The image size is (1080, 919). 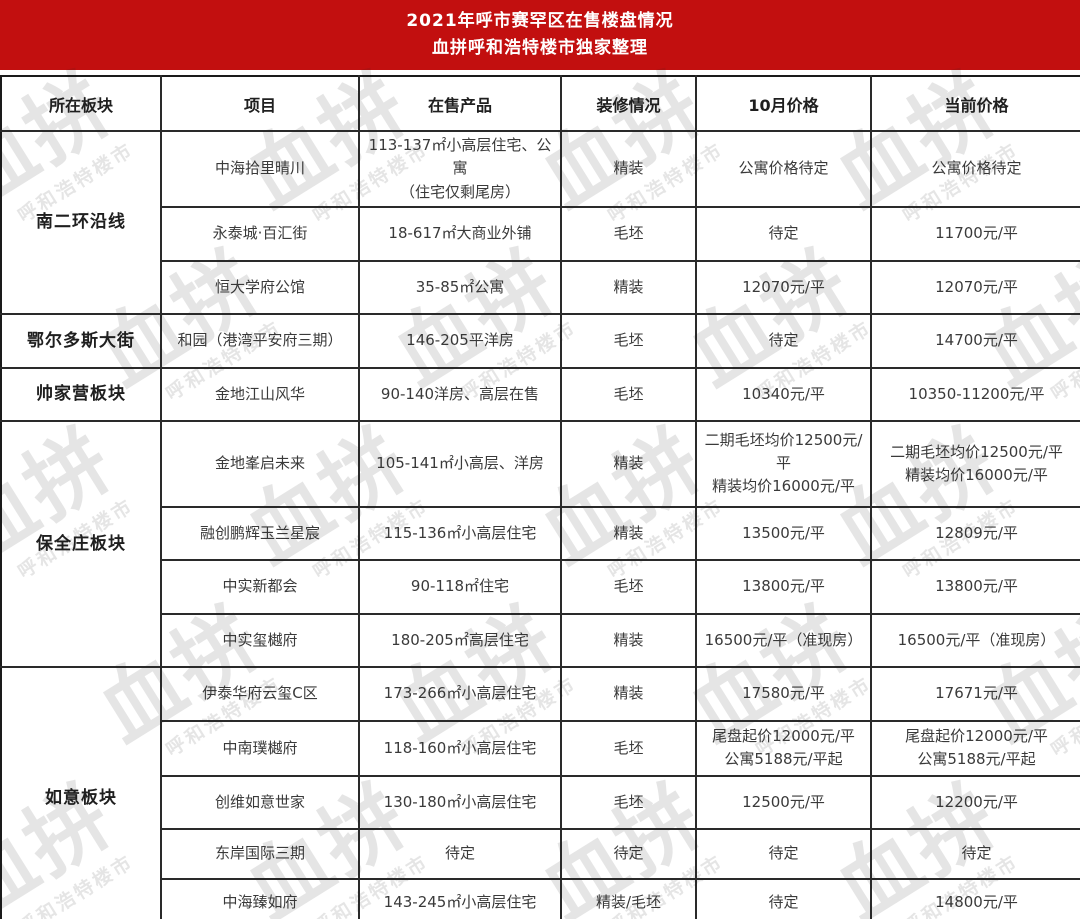 I want to click on table-row: 中实新都会 90-118㎡住宅 毛坯 13800元/平 13800元/平, so click(x=540, y=586).